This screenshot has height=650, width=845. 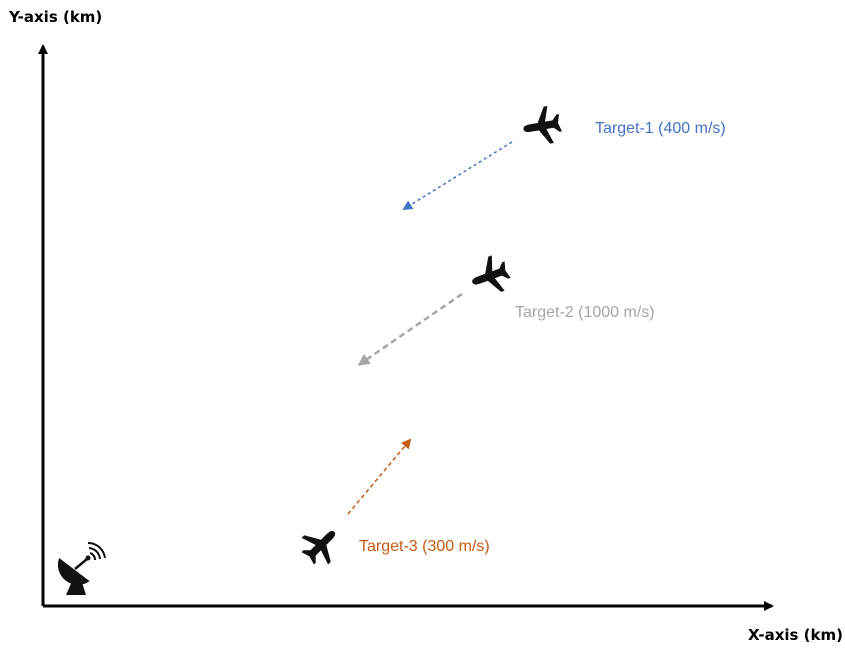 What do you see at coordinates (585, 312) in the screenshot?
I see `target-2-label: Target-2 (1000 m/s)` at bounding box center [585, 312].